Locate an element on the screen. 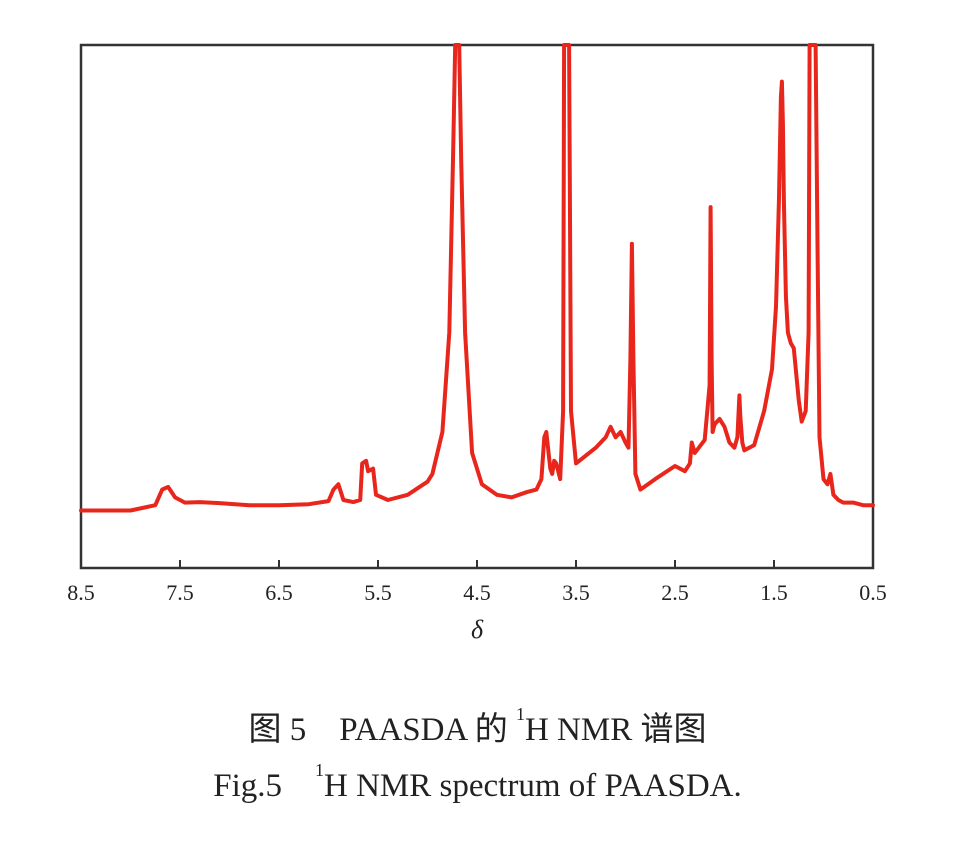 The width and height of the screenshot is (955, 843). caption-en-prefix: Fig.5 is located at coordinates (264, 786).